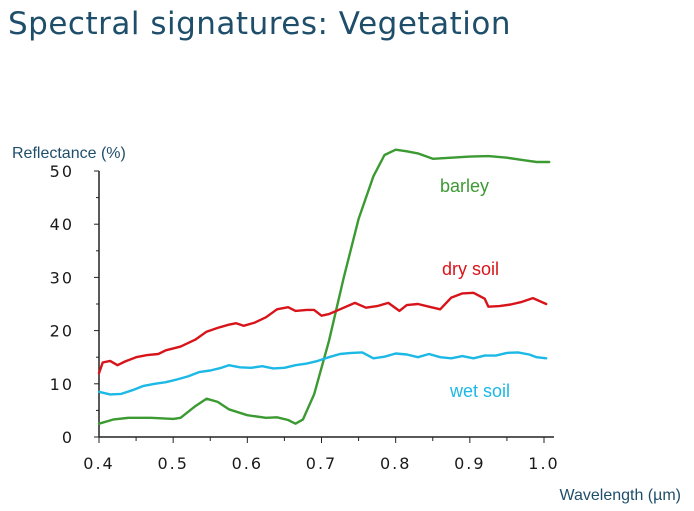 Image resolution: width=694 pixels, height=511 pixels. I want to click on x-tick-label: 0.6, so click(247, 463).